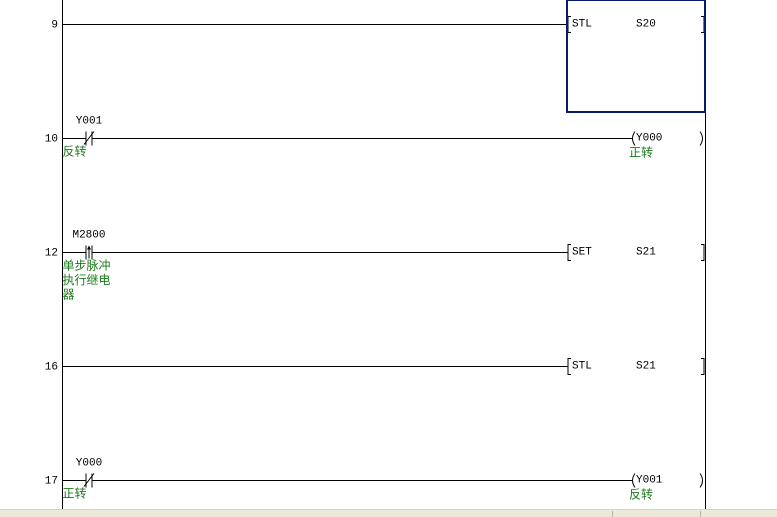 This screenshot has height=517, width=777. What do you see at coordinates (87, 280) in the screenshot?
I see `contact-comment: 执行继电` at bounding box center [87, 280].